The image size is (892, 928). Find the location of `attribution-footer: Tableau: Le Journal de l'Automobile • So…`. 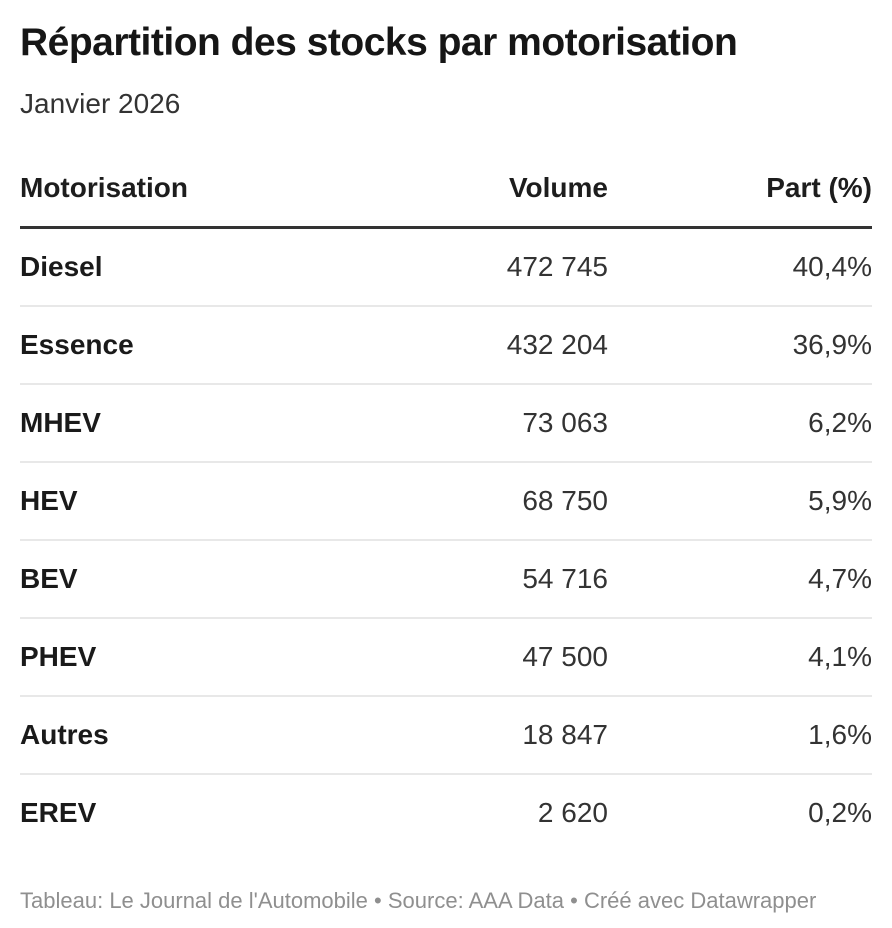

attribution-footer: Tableau: Le Journal de l'Automobile • So… is located at coordinates (446, 901).